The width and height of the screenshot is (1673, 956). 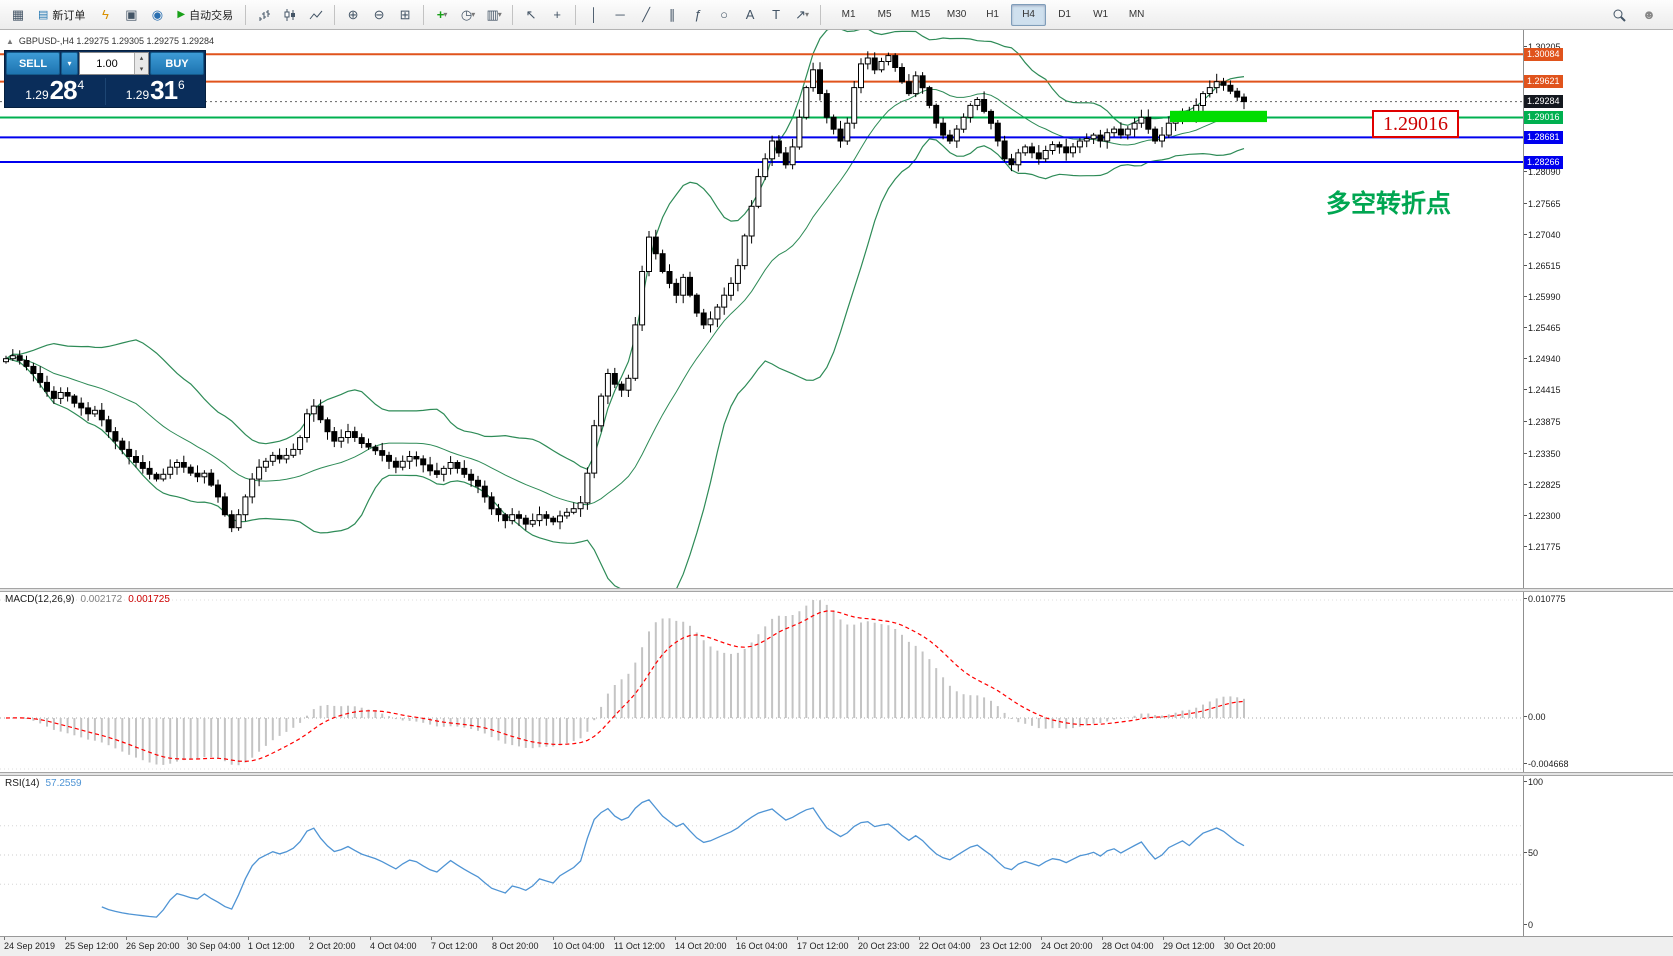 What do you see at coordinates (405, 14) in the screenshot?
I see `tile-windows-icon: ⊞` at bounding box center [405, 14].